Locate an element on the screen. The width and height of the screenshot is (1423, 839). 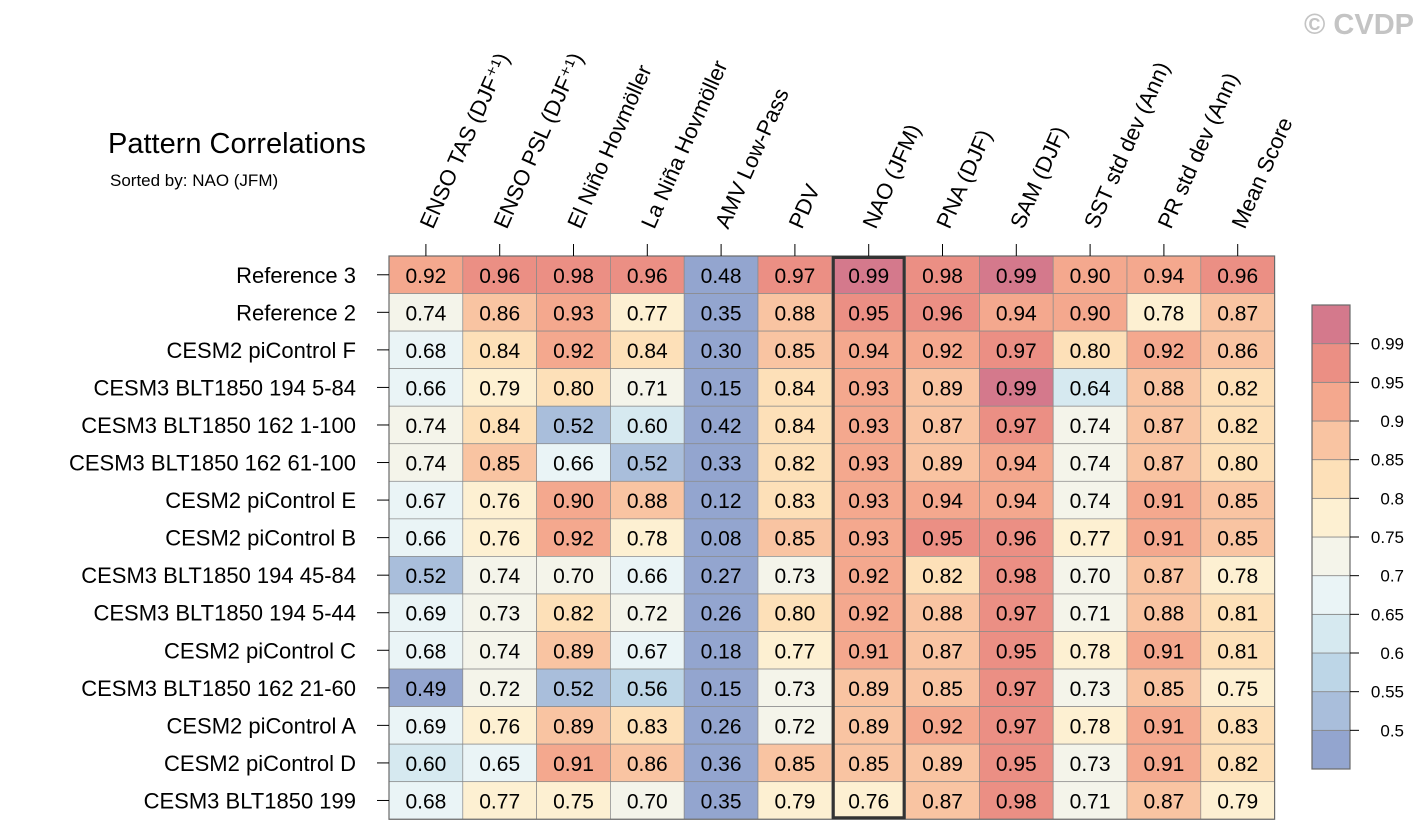
cell-value: 0.70 is located at coordinates (647, 801).